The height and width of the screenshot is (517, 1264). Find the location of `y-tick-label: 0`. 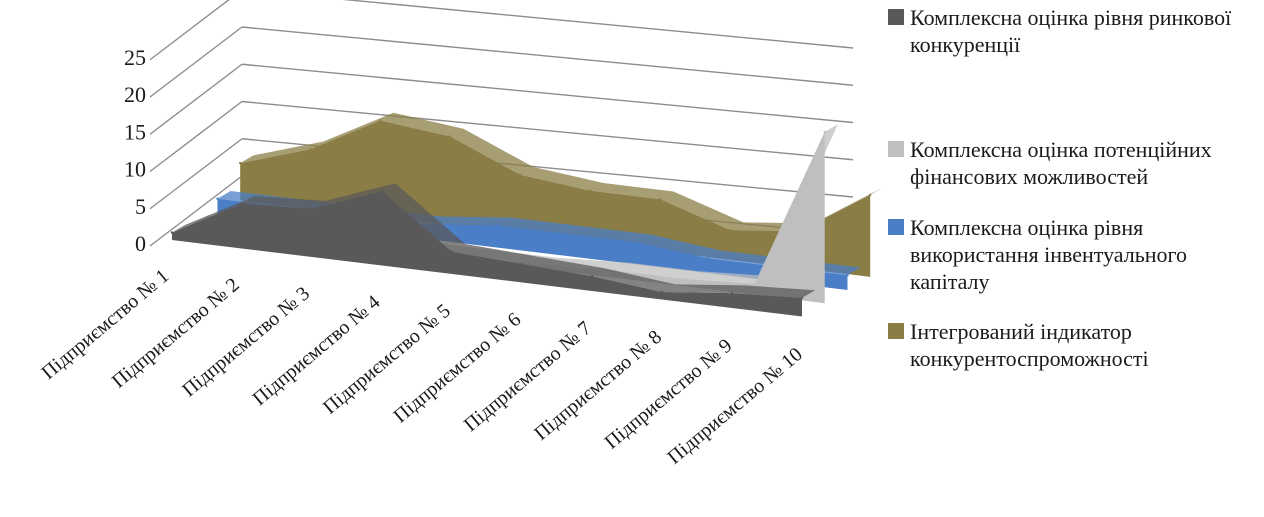

y-tick-label: 0 is located at coordinates (140, 243).